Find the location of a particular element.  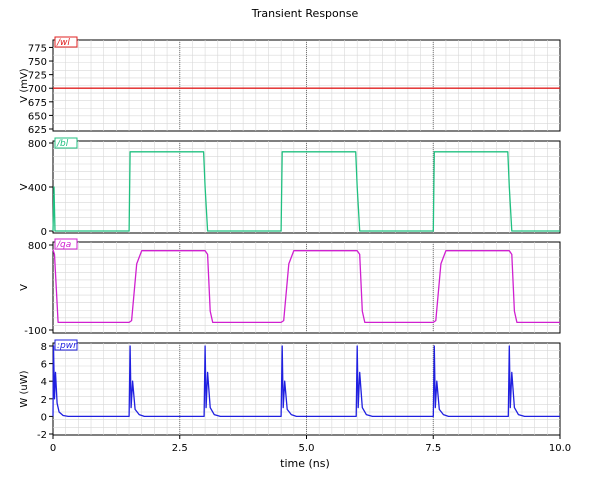

signal-tag-label: /wl is located at coordinates (63, 43).